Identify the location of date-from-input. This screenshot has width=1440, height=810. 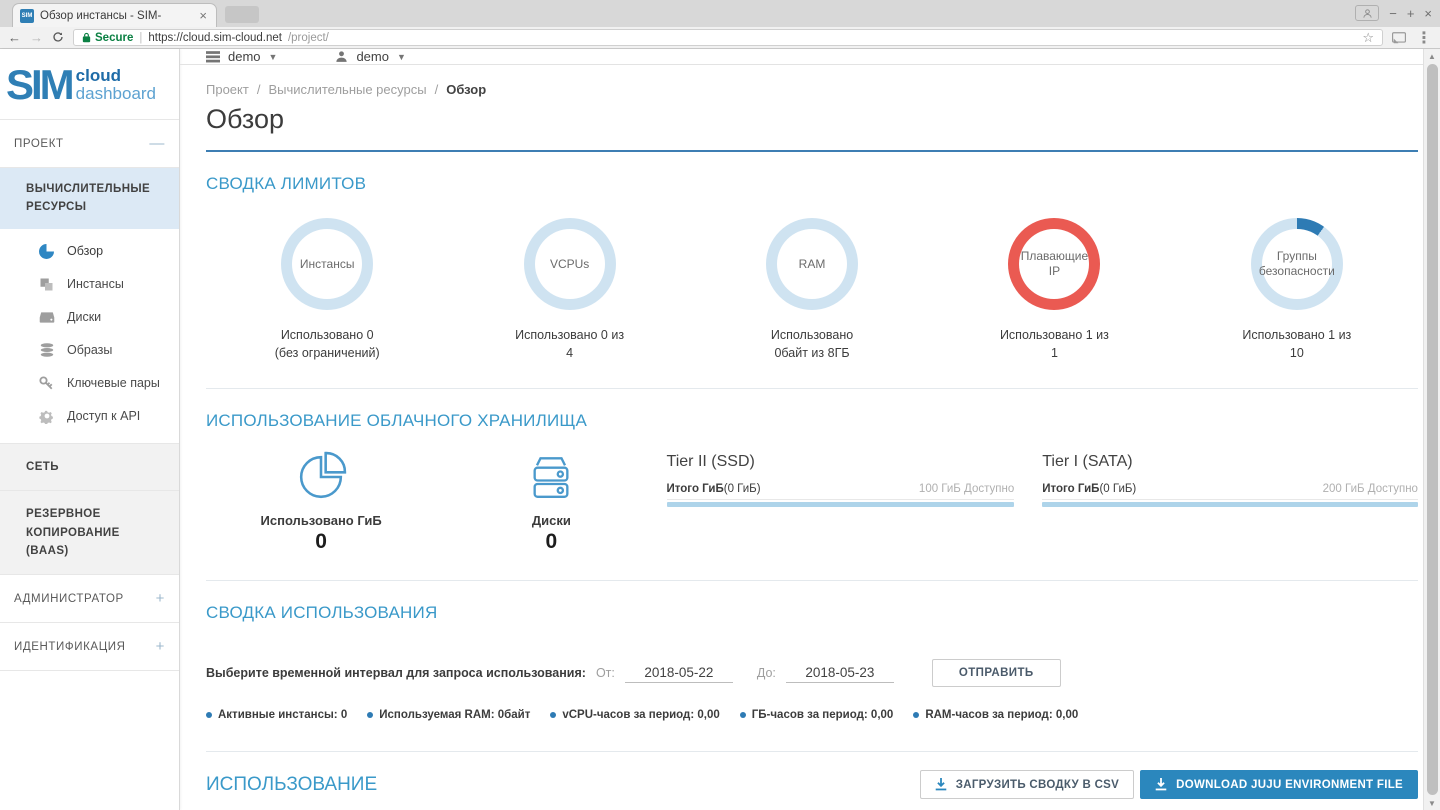
(678, 673).